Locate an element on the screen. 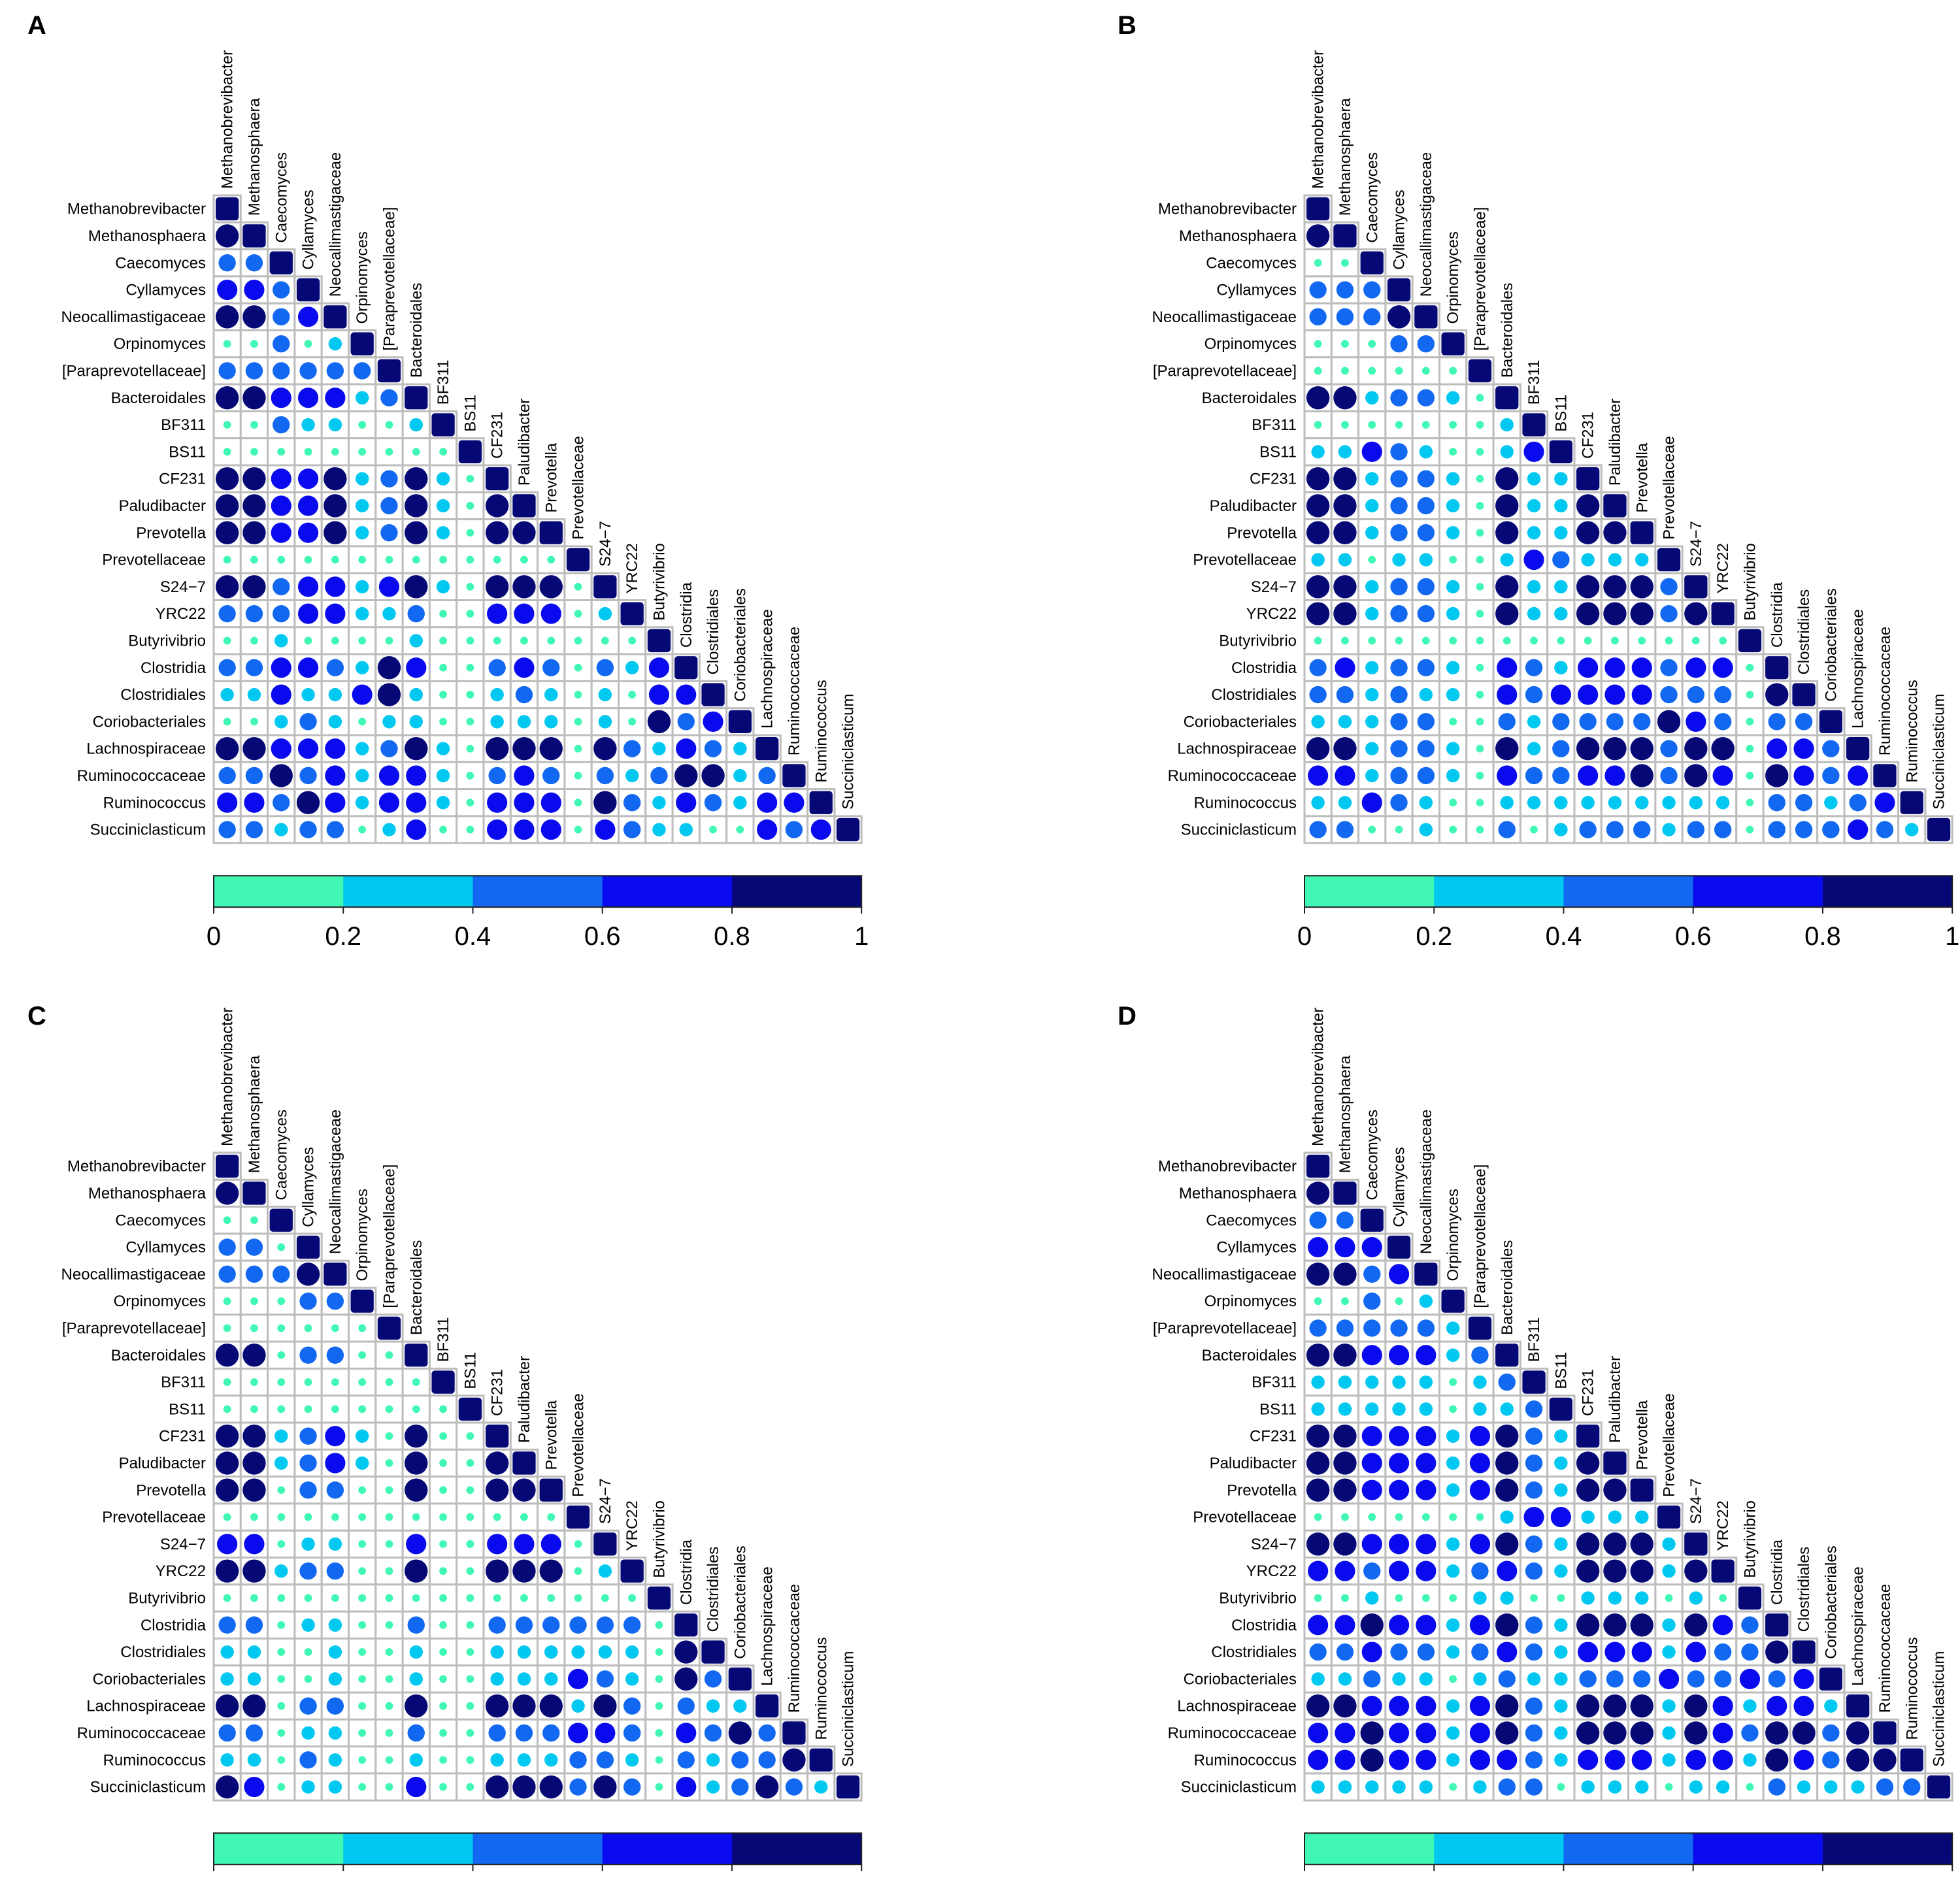 This screenshot has width=1960, height=1882. row-label: Methanosphaera is located at coordinates (1238, 236).